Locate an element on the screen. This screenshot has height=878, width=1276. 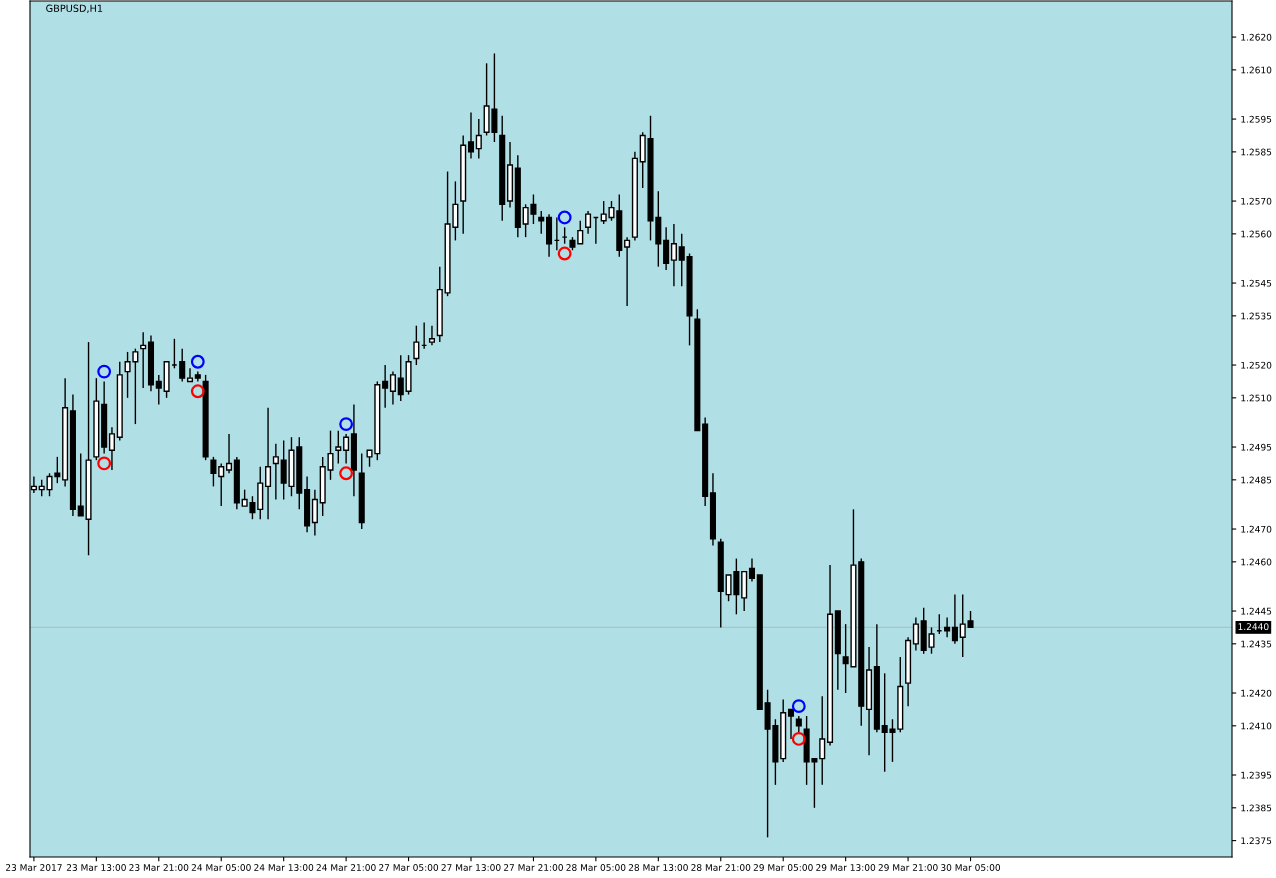
y-tick-label: 1.2620 is located at coordinates (1256, 37).